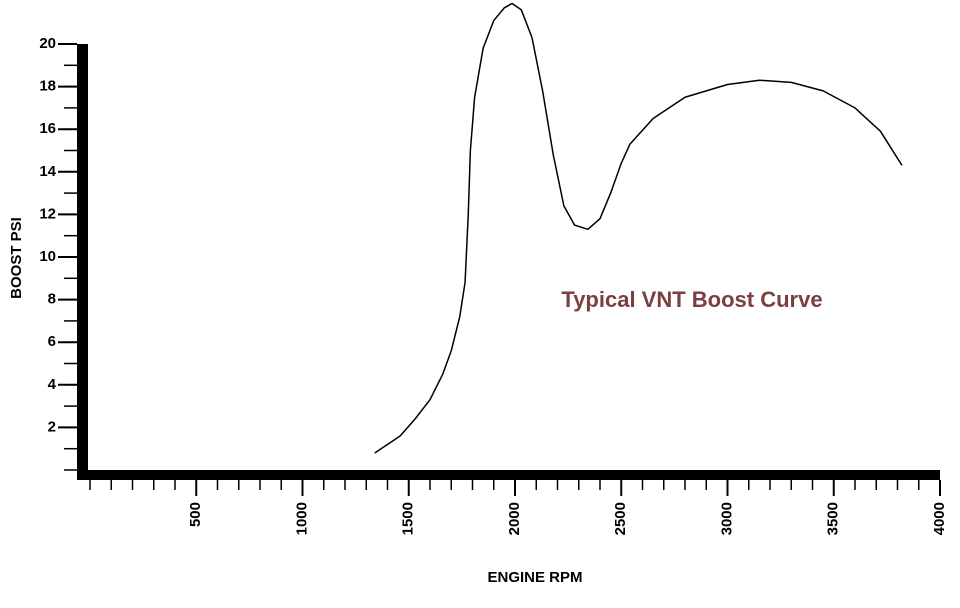 The width and height of the screenshot is (960, 608). Describe the element at coordinates (534, 577) in the screenshot. I see `x-axis-label: ENGINE RPM` at that location.